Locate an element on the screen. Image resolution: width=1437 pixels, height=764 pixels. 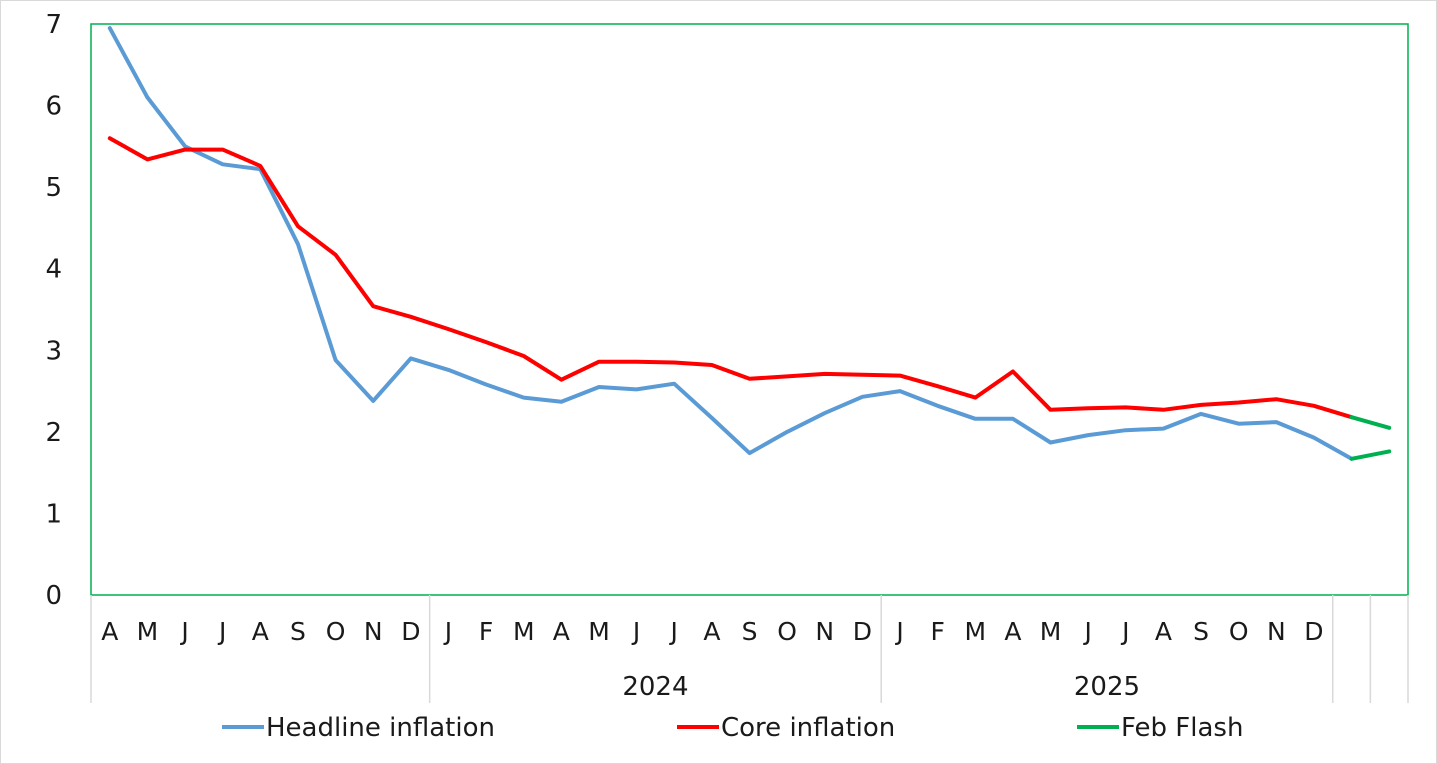
legend-label: Headline inflation is located at coordinates (380, 728).